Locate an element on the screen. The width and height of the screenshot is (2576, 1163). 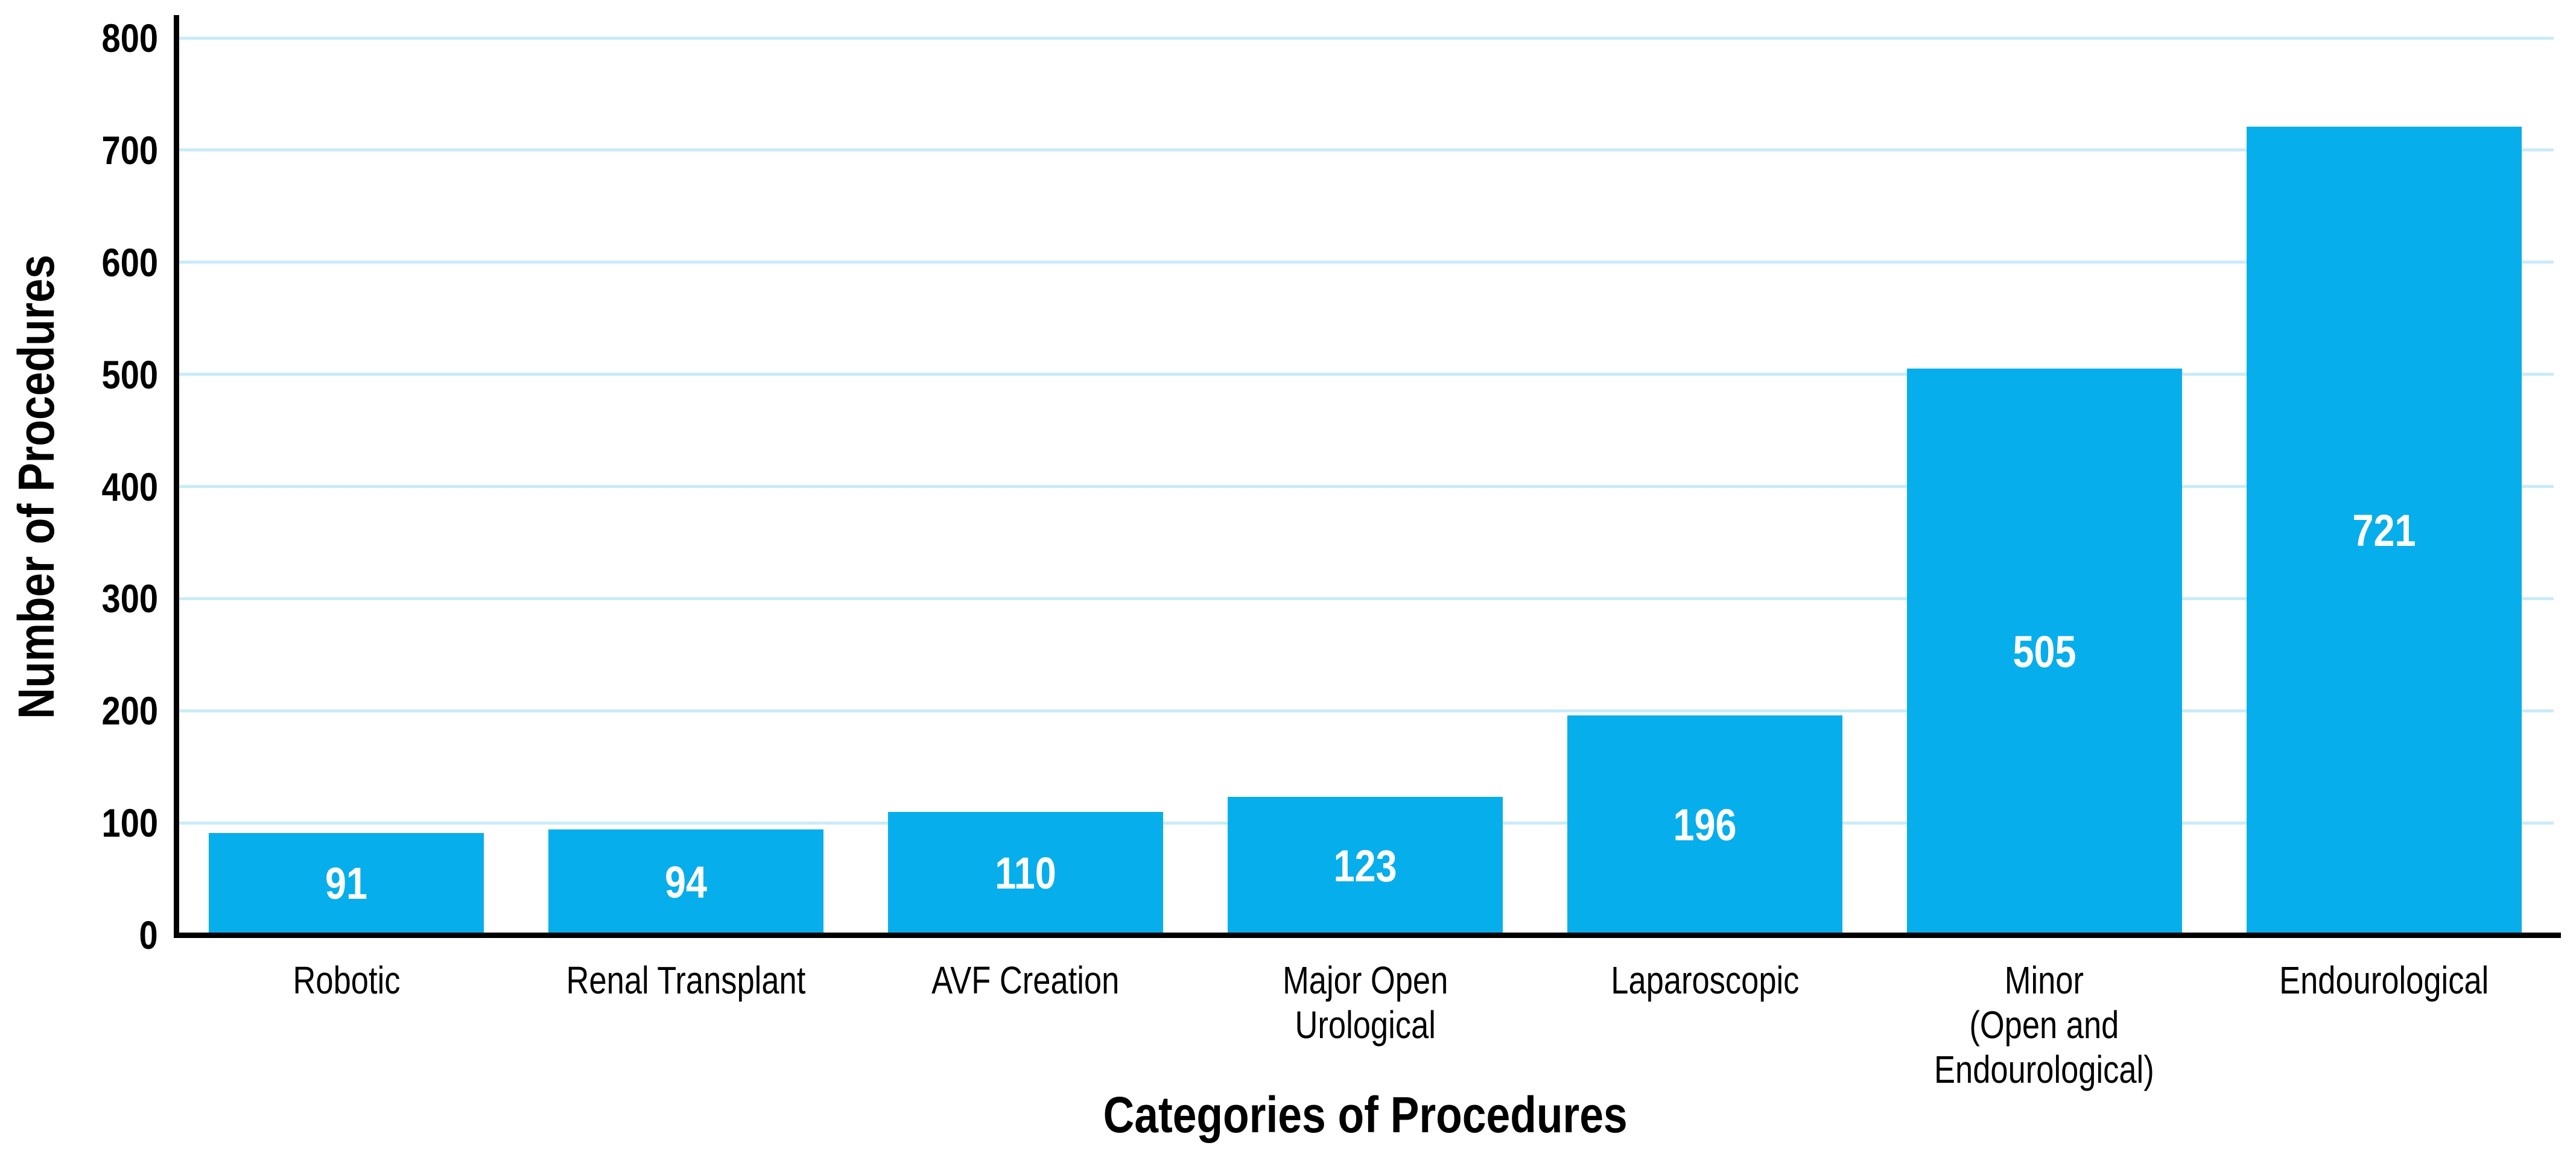
y-tick-label: 200 is located at coordinates (125, 710).